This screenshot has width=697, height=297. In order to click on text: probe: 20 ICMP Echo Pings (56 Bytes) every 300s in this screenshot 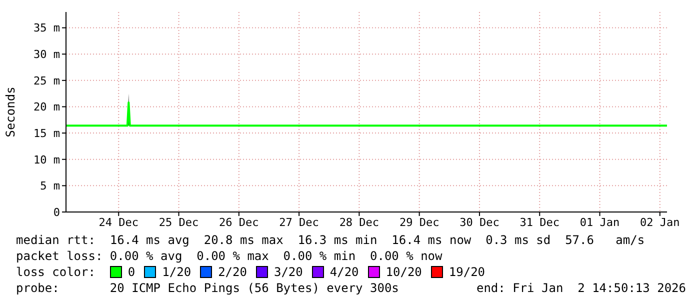, I will do `click(207, 288)`.